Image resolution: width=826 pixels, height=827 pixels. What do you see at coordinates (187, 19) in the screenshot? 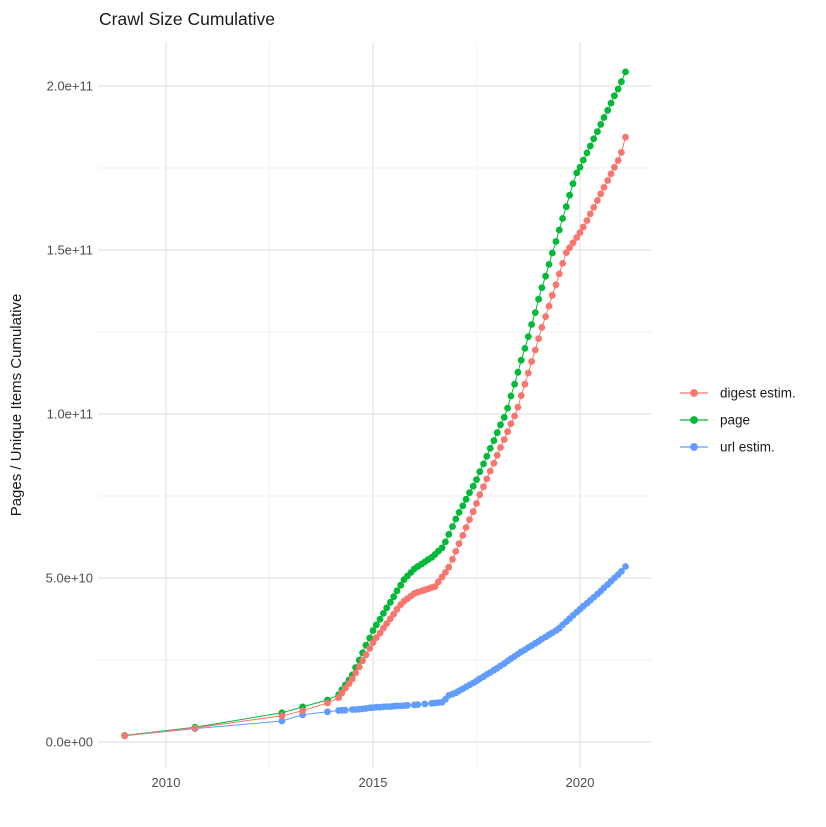
I see `chart-title: Crawl Size Cumulative` at bounding box center [187, 19].